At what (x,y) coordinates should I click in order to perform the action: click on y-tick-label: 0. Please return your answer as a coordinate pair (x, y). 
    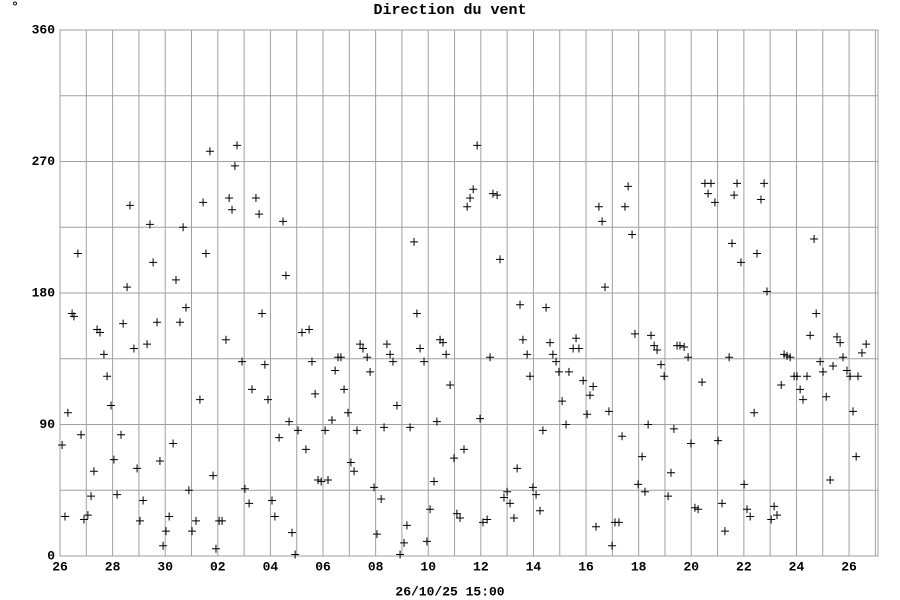
    Looking at the image, I should click on (51, 555).